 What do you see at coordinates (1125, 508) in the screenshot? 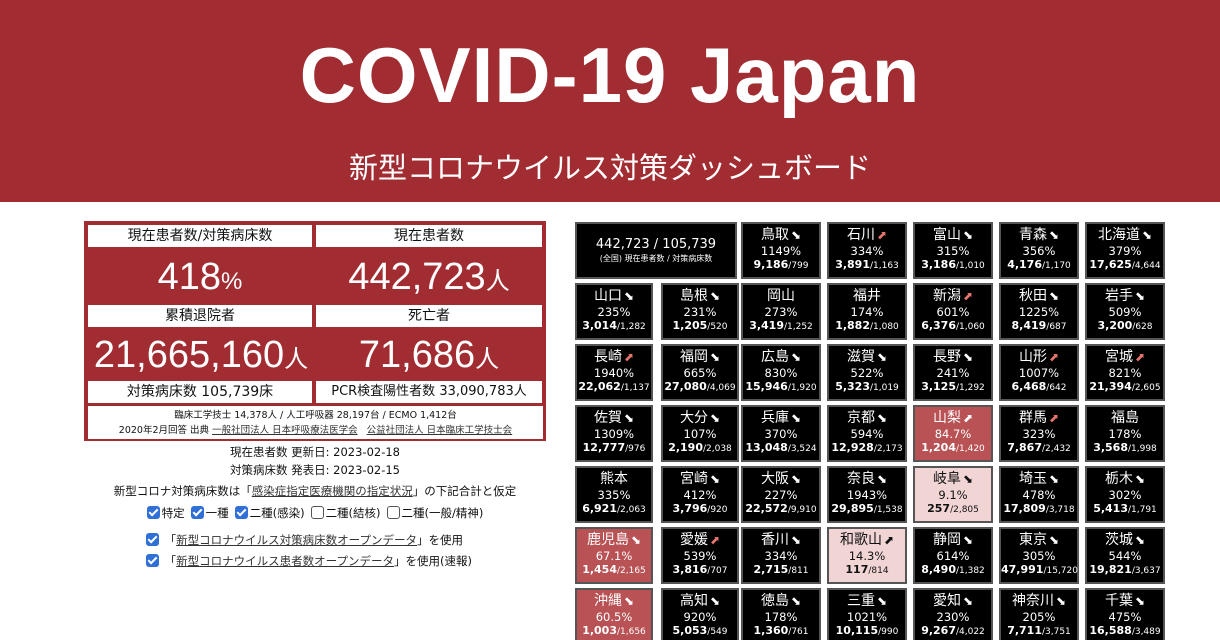
I see `prefecture-counts: 5,413/1,791` at bounding box center [1125, 508].